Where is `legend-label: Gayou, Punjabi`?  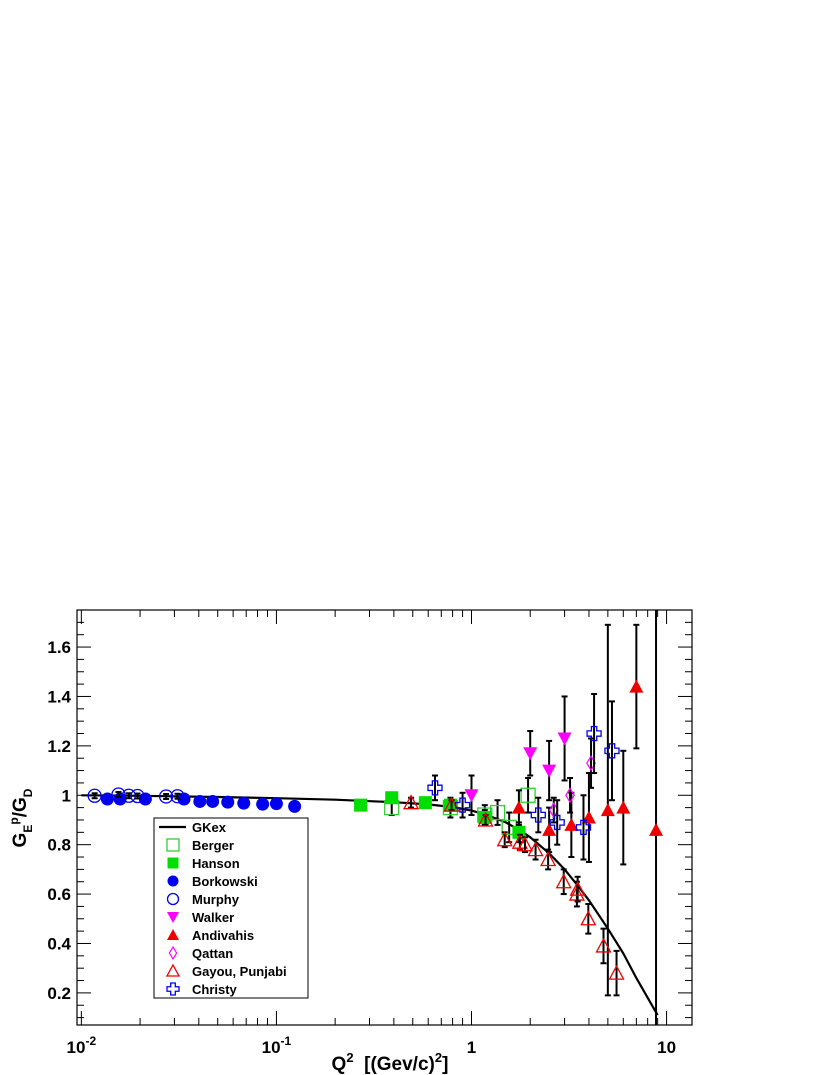 legend-label: Gayou, Punjabi is located at coordinates (239, 971).